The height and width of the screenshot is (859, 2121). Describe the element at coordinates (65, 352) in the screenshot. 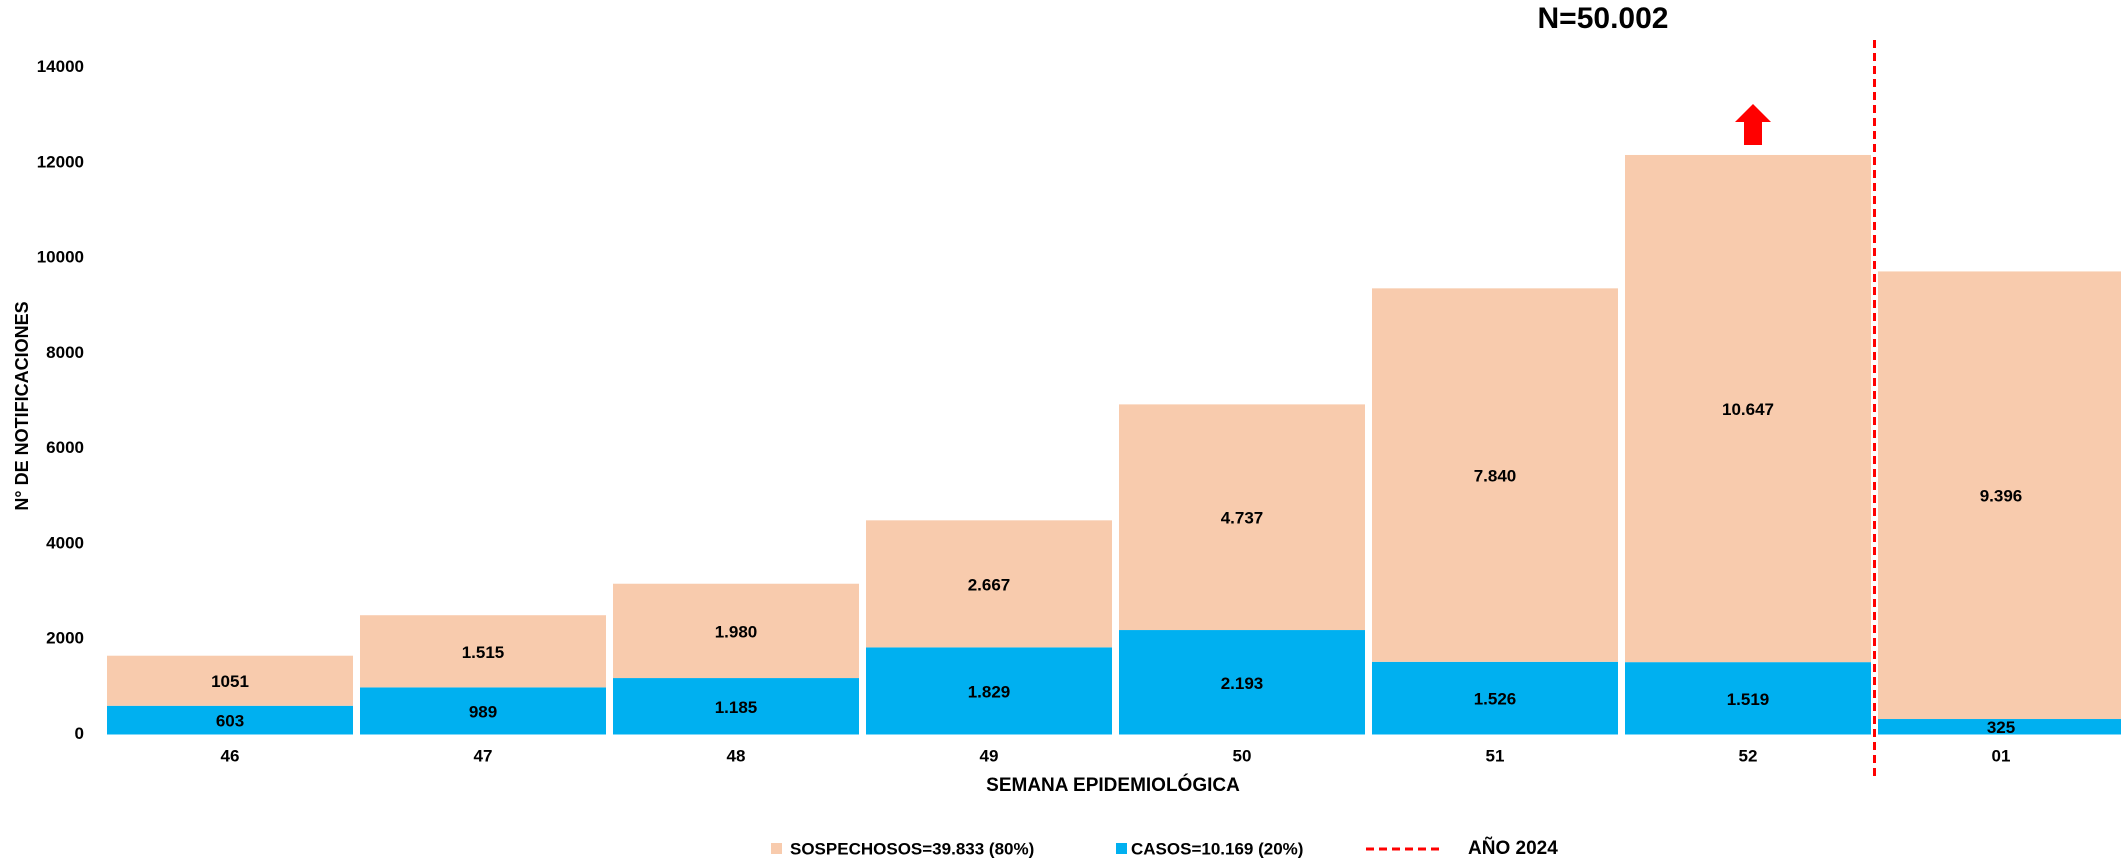

I see `y-tick-label: 8000` at that location.